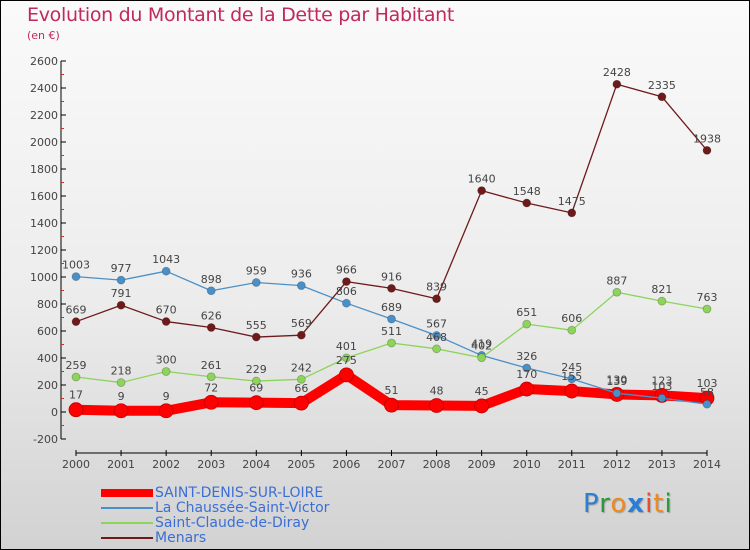  What do you see at coordinates (392, 464) in the screenshot?
I see `x-tick-label: 2007` at bounding box center [392, 464].